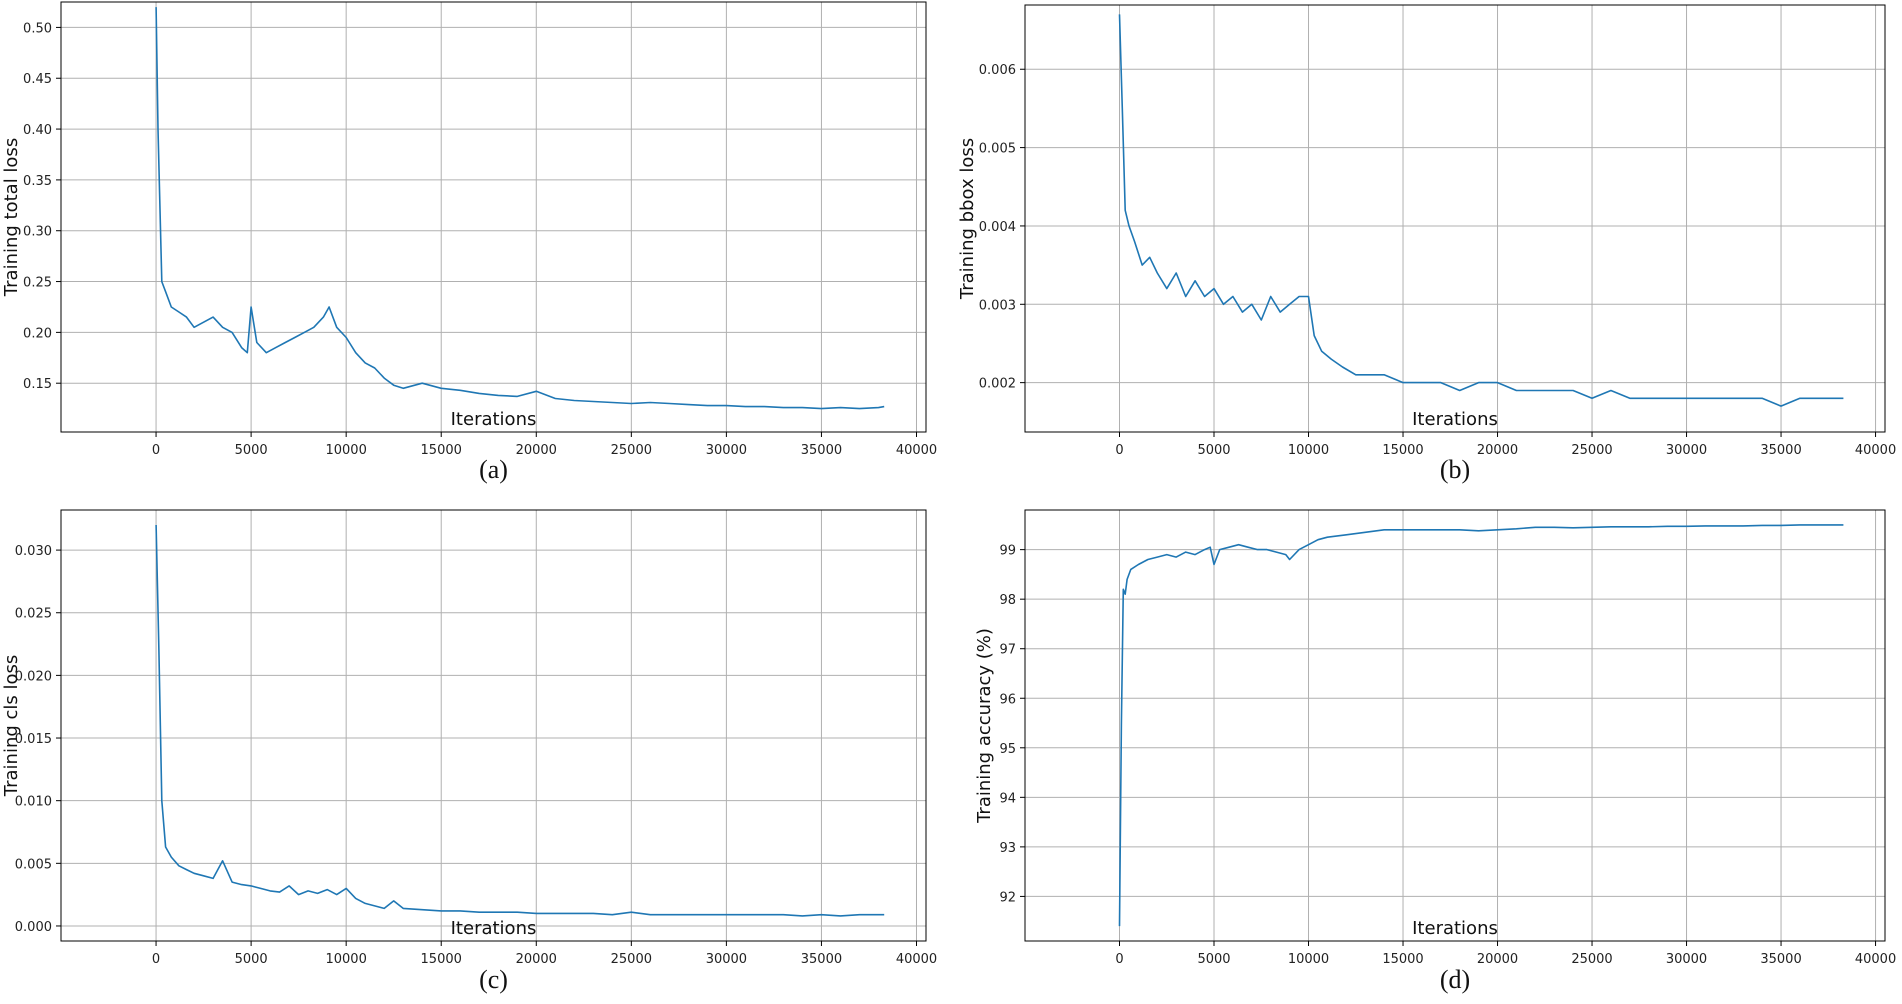  What do you see at coordinates (37, 130) in the screenshot?
I see `y-tick-label: 0.40` at bounding box center [37, 130].